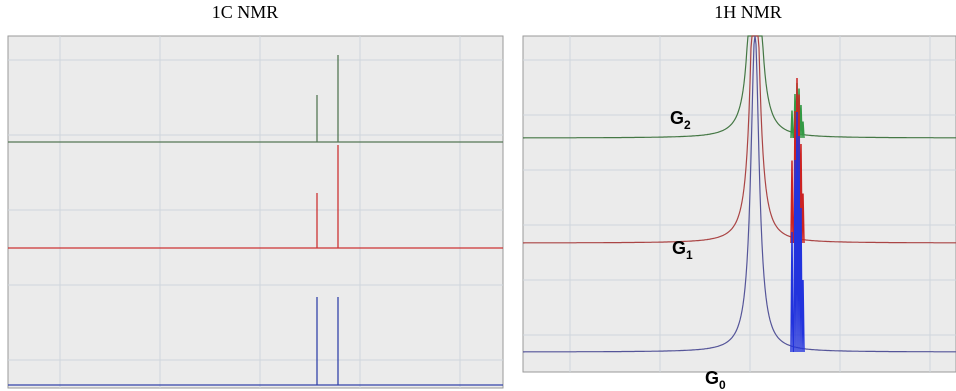 The width and height of the screenshot is (956, 391). What do you see at coordinates (255, 341) in the screenshot?
I see `spectrum-g0` at bounding box center [255, 341].